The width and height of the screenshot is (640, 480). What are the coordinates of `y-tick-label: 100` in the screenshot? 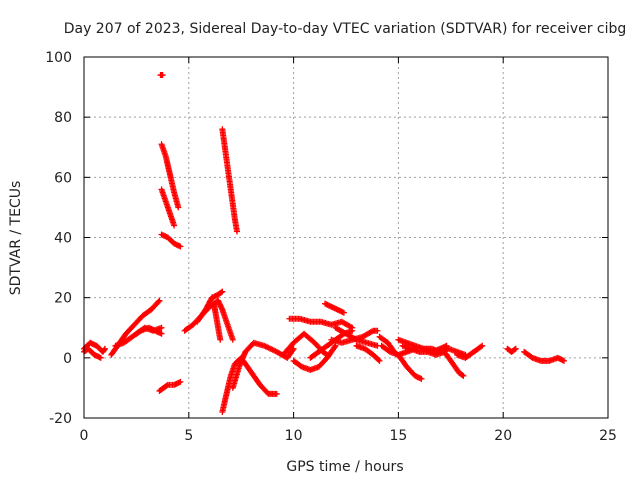 It's located at (58, 58).